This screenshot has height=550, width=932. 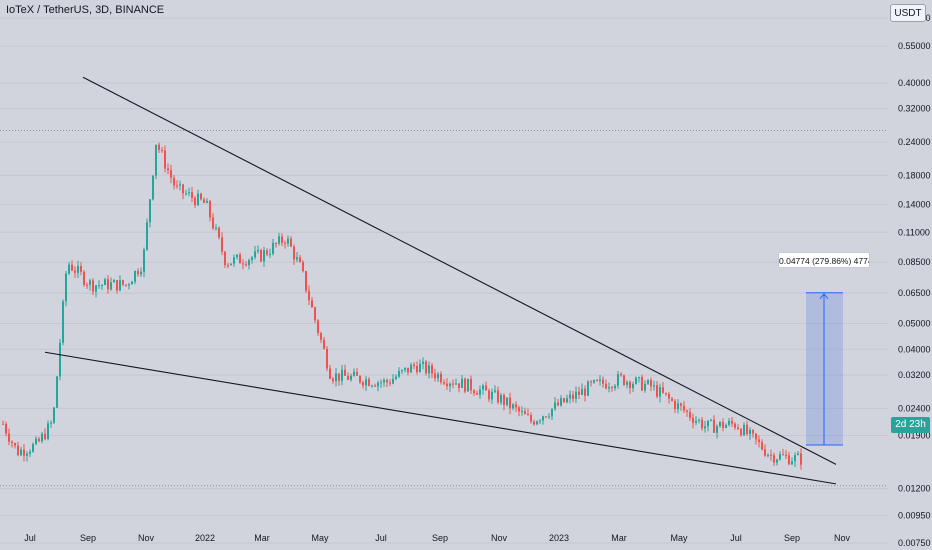 What do you see at coordinates (914, 46) in the screenshot?
I see `y-tick-label: 0.55000` at bounding box center [914, 46].